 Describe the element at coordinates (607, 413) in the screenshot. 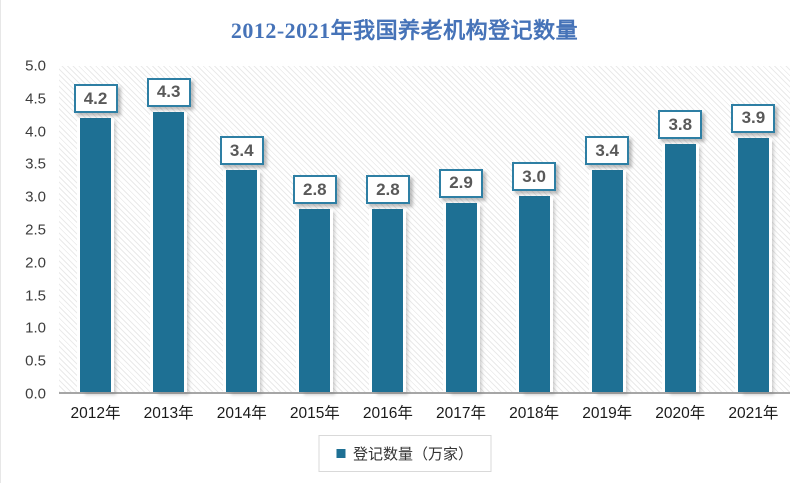

I see `x-tick-label: 2019年` at that location.